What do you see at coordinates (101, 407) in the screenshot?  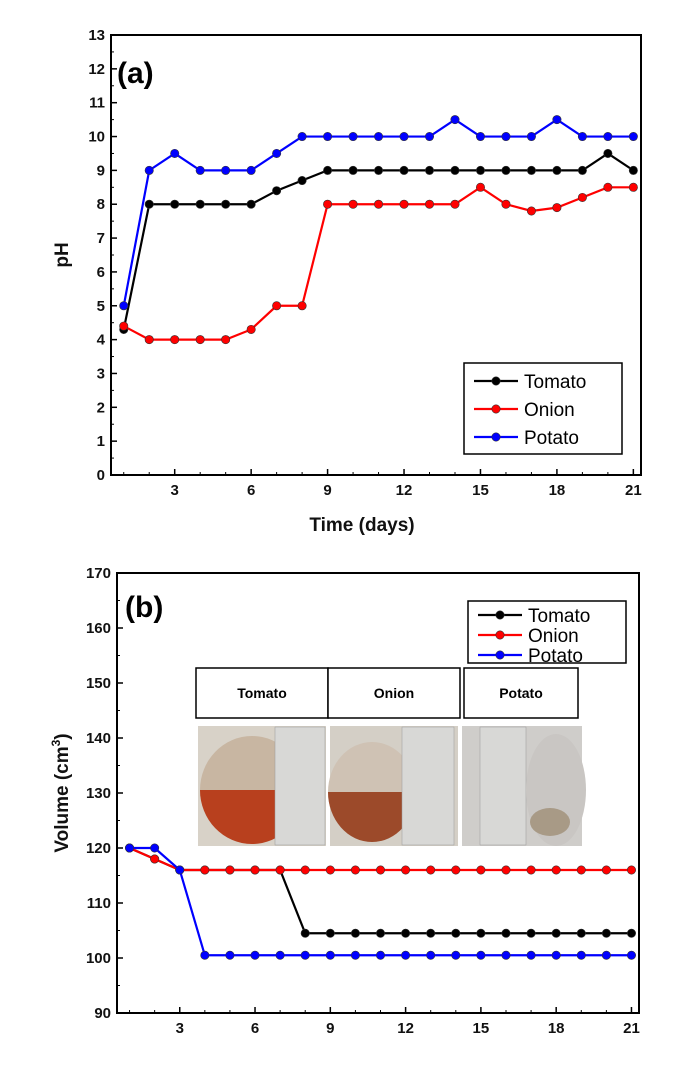 I see `panel-a-y-tick-label: 2` at bounding box center [101, 407].